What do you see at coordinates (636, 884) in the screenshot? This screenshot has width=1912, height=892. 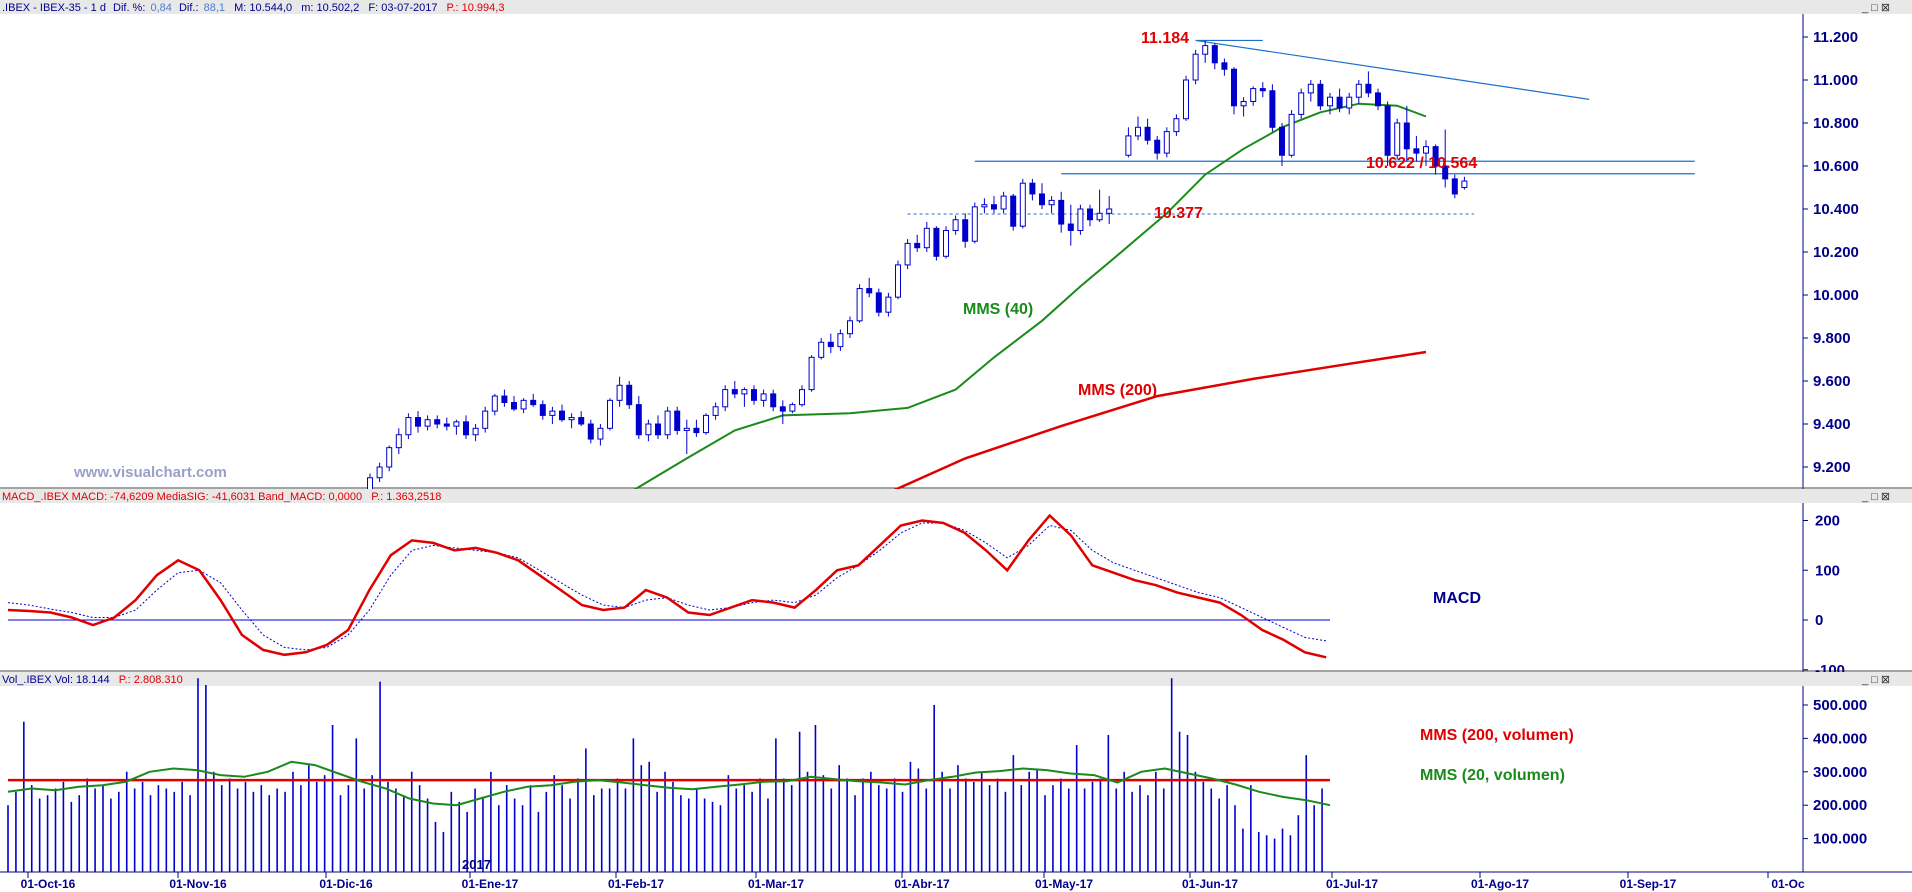 I see `x-tick-label: 01-Feb-17` at bounding box center [636, 884].